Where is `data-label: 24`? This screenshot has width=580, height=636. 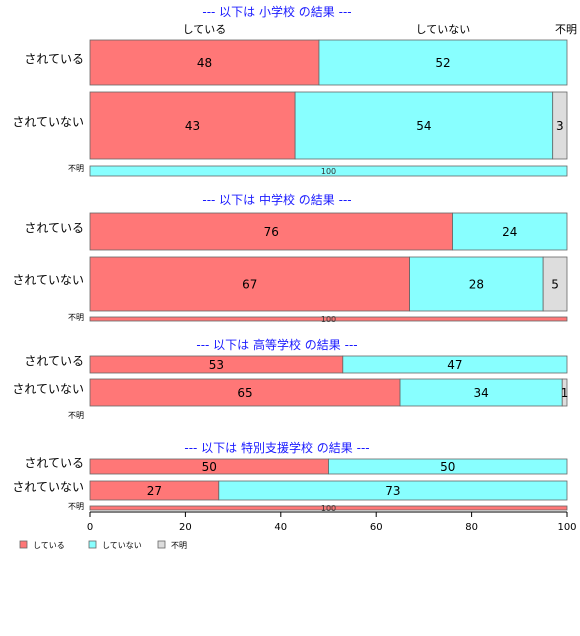 data-label: 24 is located at coordinates (509, 232).